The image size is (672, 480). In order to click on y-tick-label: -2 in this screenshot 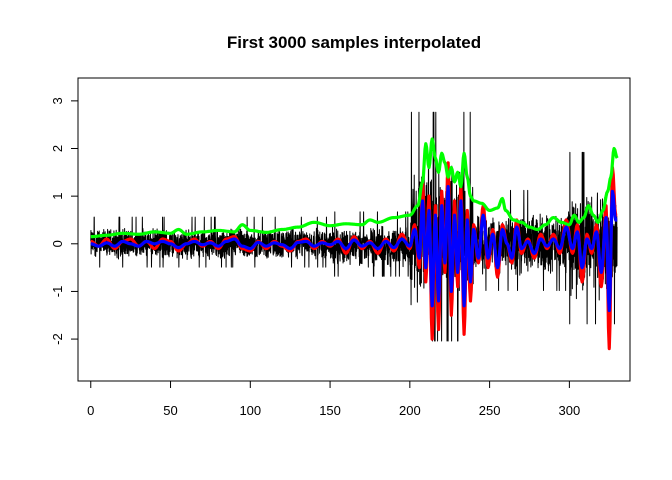, I will do `click(57, 339)`.